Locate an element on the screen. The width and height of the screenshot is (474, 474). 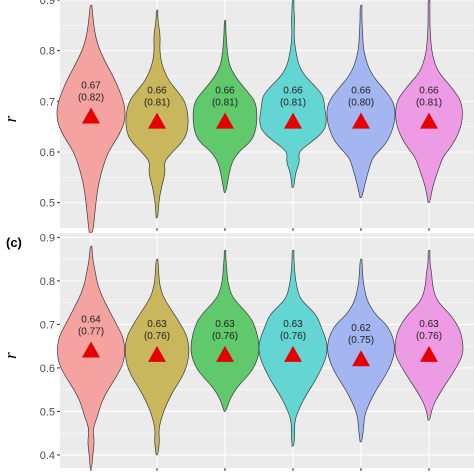
data-label-mean: 0.64 is located at coordinates (91, 320).